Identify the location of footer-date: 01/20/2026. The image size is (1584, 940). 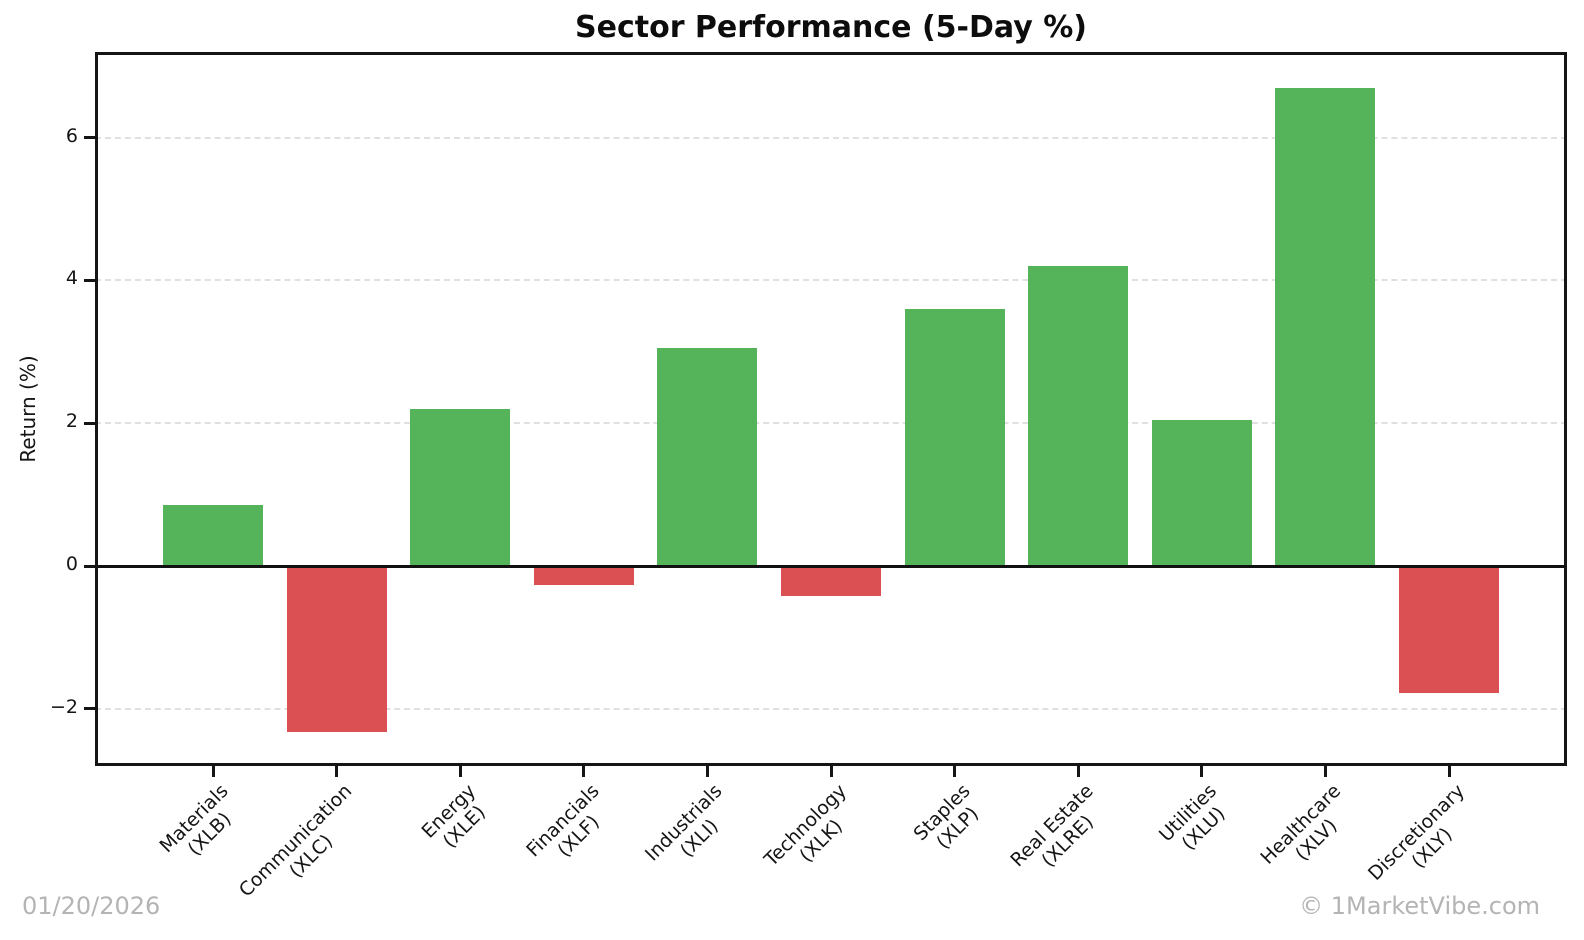
(91, 906).